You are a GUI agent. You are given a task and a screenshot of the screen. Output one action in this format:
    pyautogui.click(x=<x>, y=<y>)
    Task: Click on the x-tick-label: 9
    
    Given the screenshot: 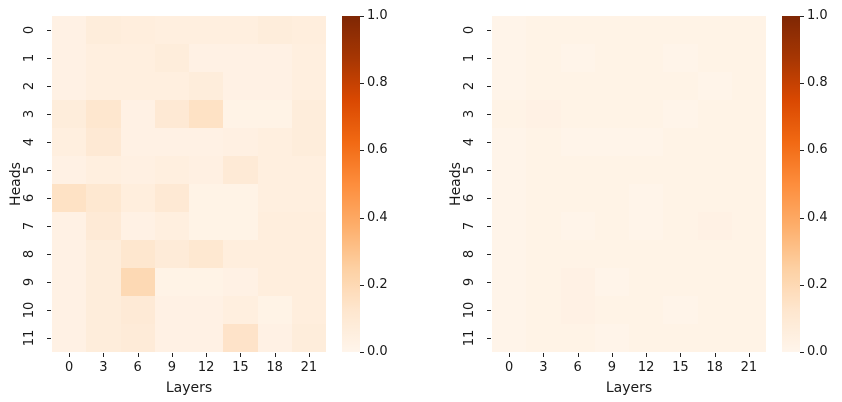 What is the action you would take?
    pyautogui.click(x=612, y=367)
    